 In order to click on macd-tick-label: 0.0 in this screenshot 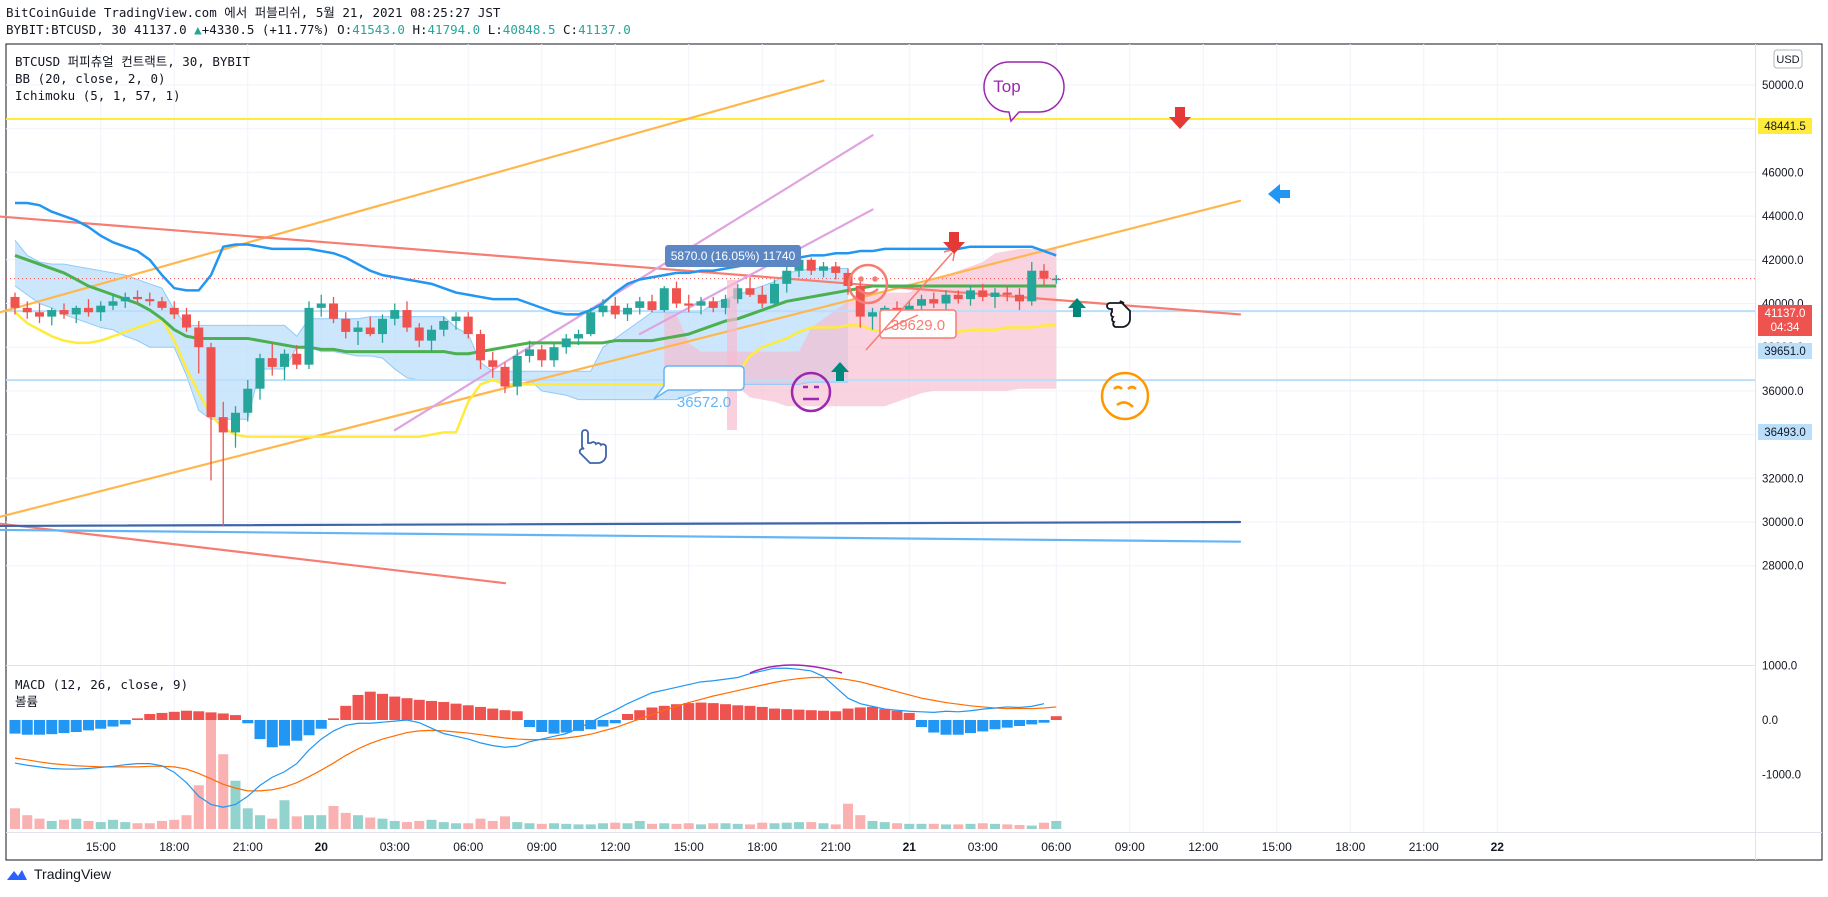, I will do `click(1770, 721)`.